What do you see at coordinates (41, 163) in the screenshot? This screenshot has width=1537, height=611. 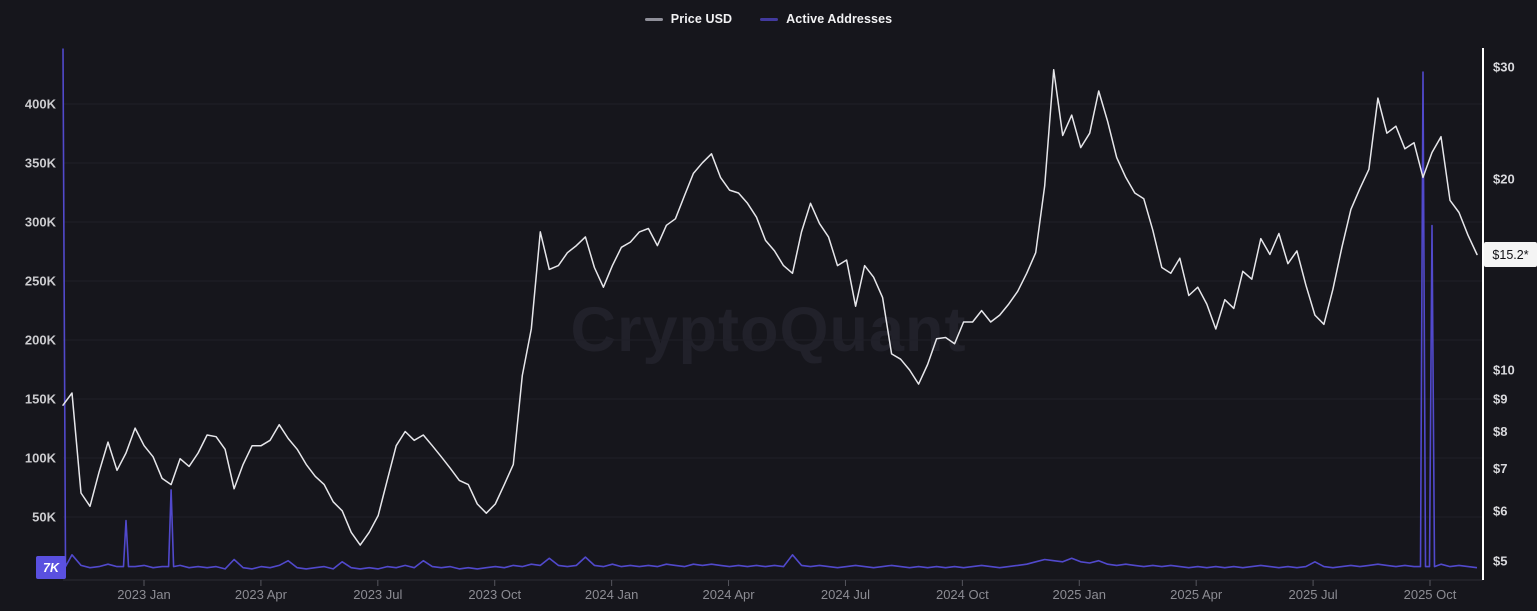 I see `left-axis-tick-label: 350K` at bounding box center [41, 163].